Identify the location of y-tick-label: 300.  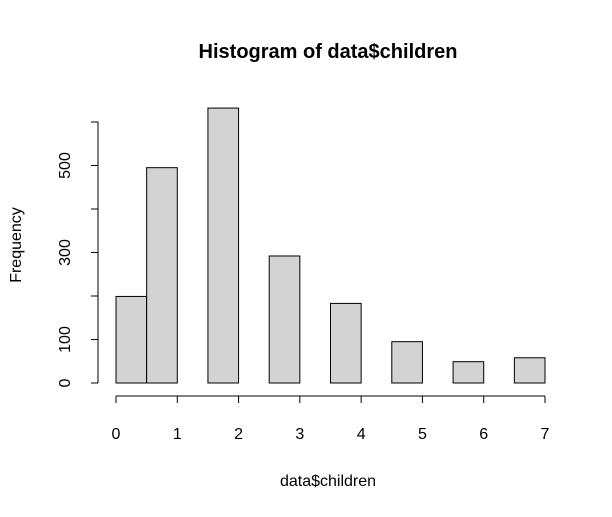
(65, 252).